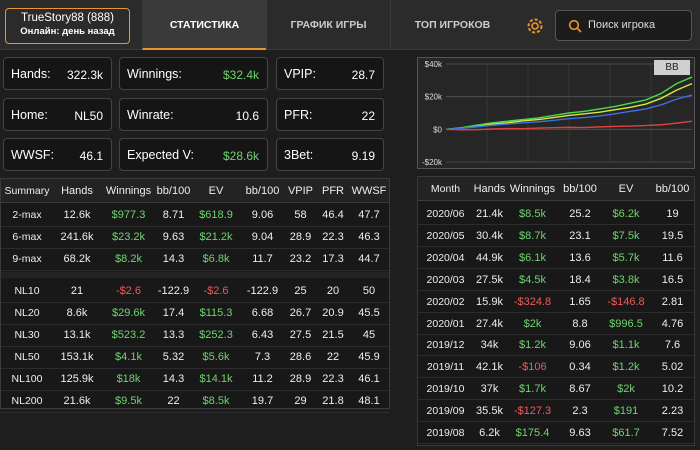  I want to click on table-cell: $6.1k, so click(532, 257).